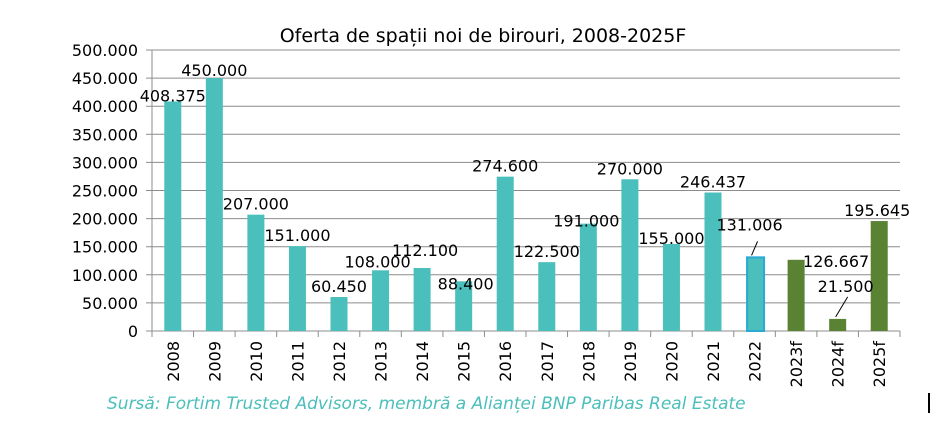 This screenshot has width=931, height=427. I want to click on data-label: 60.450, so click(339, 286).